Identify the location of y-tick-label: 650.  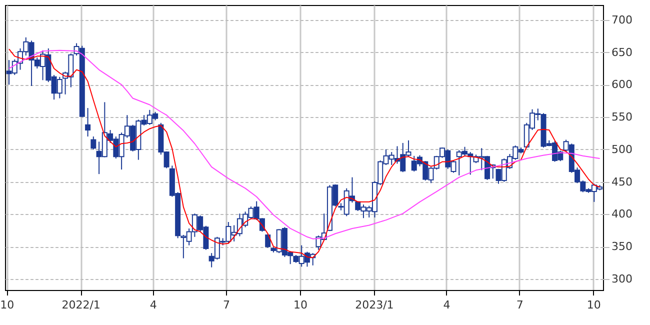
(622, 52).